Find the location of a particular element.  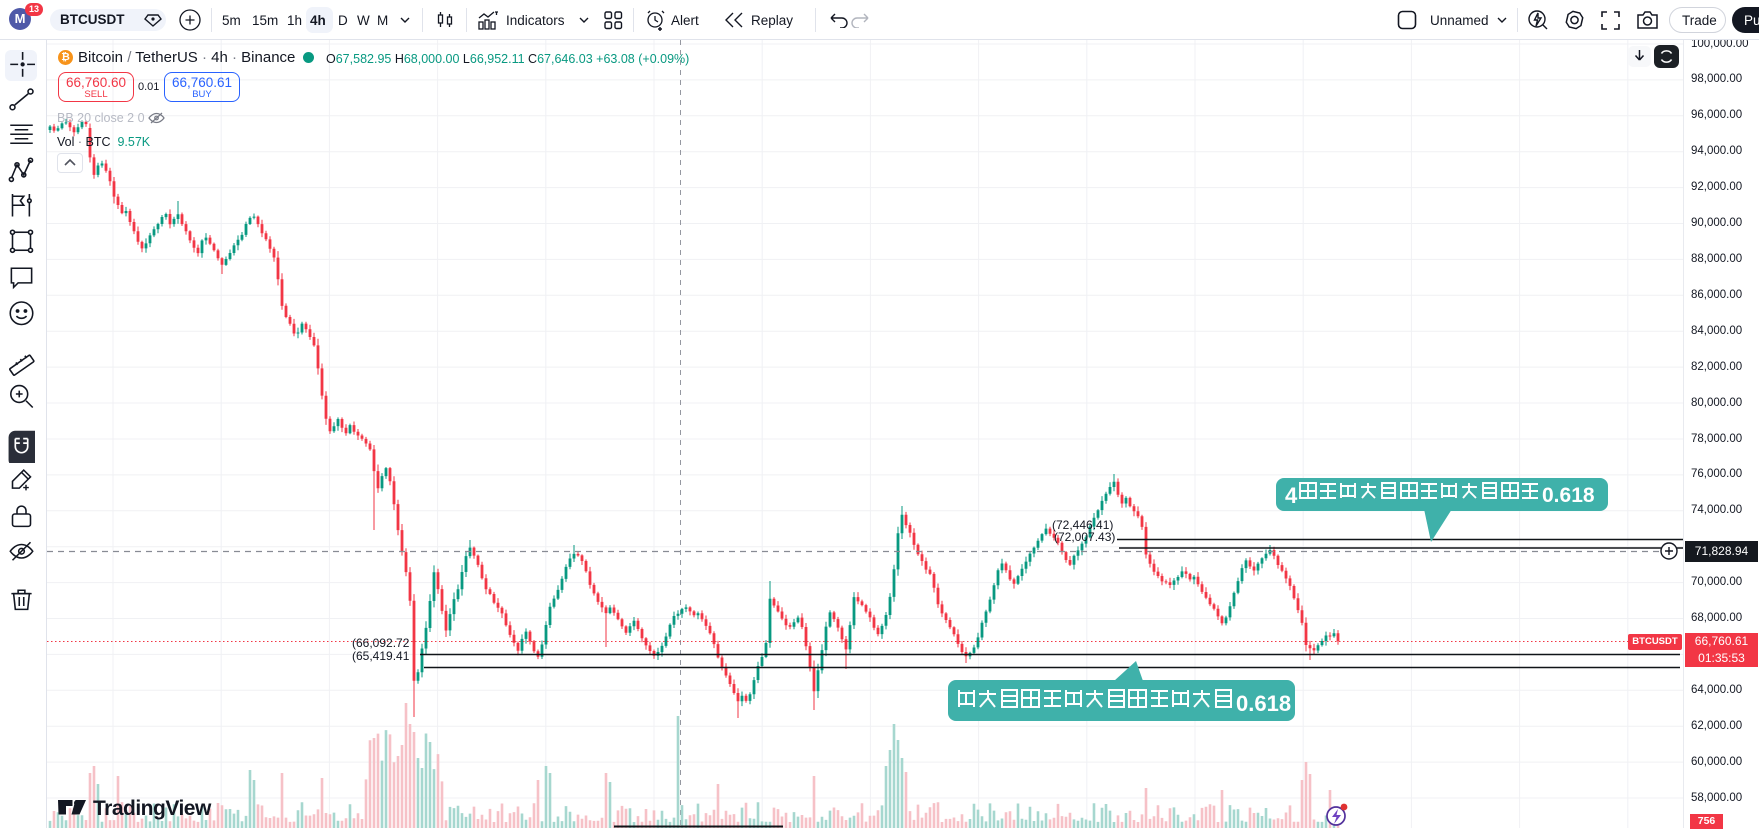

svg-text: TradingView is located at coordinates (152, 808).